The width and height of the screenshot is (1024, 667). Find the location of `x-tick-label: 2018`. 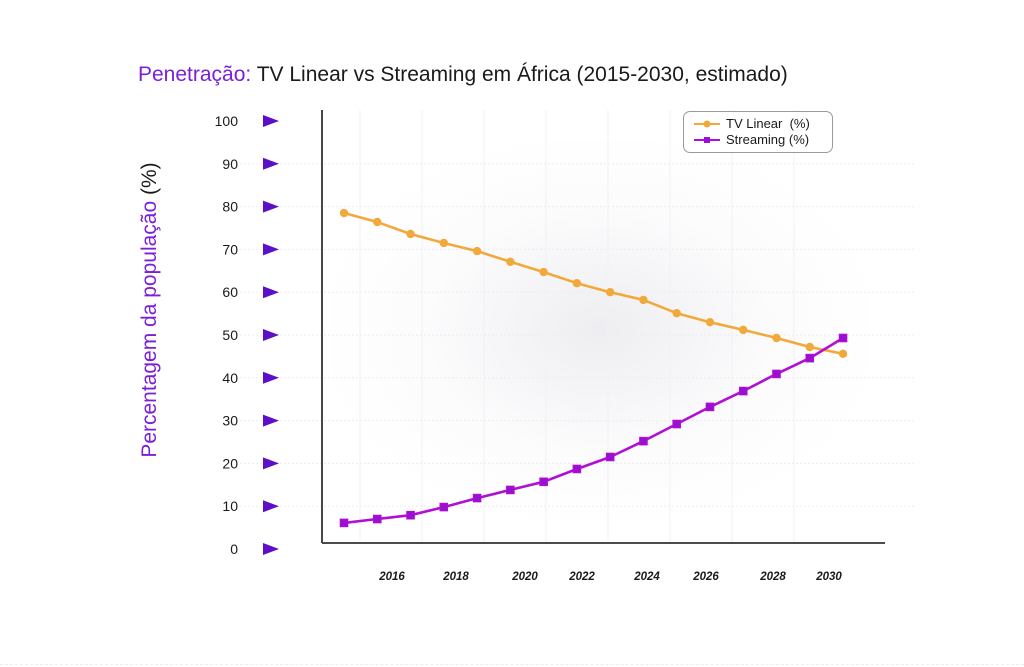

x-tick-label: 2018 is located at coordinates (455, 577).